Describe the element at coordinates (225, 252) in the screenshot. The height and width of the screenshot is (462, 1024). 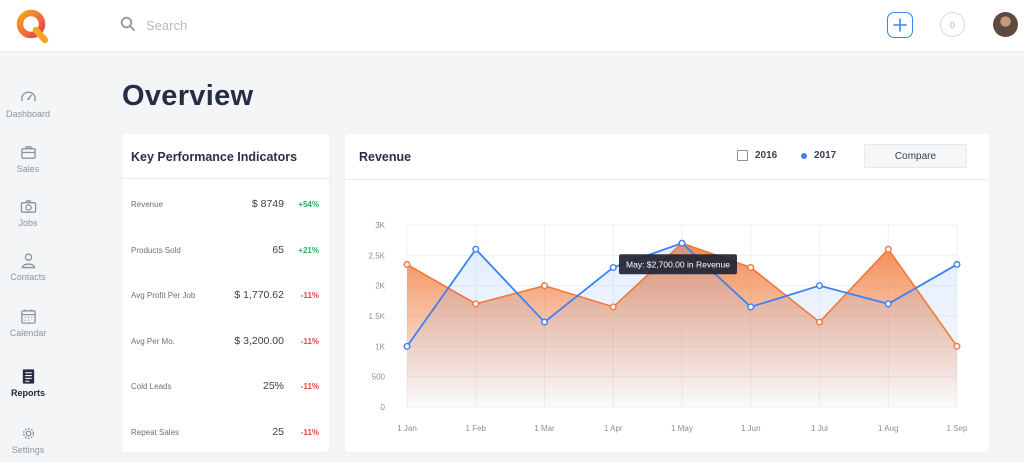
I see `kpi-row: Products Sold 65 +21%` at that location.